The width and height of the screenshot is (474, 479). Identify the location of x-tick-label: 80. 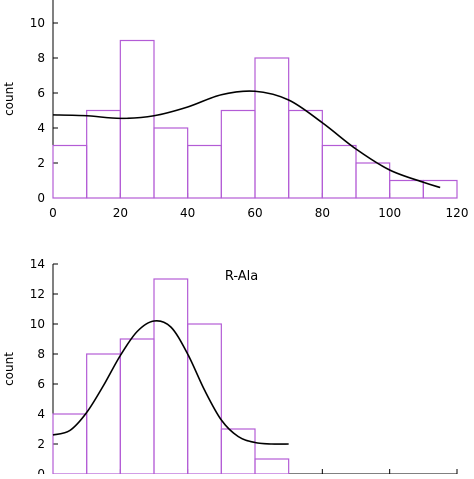
(322, 213).